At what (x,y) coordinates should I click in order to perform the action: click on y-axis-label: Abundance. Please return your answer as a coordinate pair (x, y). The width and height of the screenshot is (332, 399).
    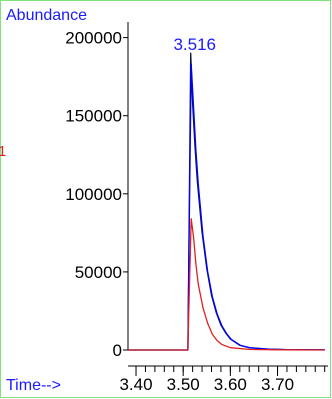
    Looking at the image, I should click on (46, 15).